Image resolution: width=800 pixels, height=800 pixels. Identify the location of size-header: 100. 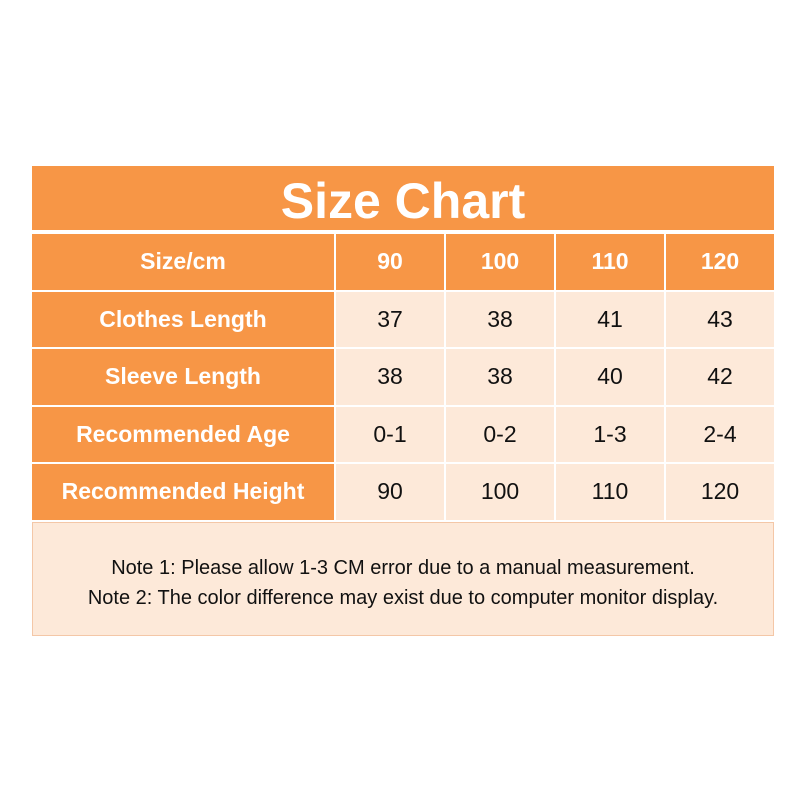
(500, 262).